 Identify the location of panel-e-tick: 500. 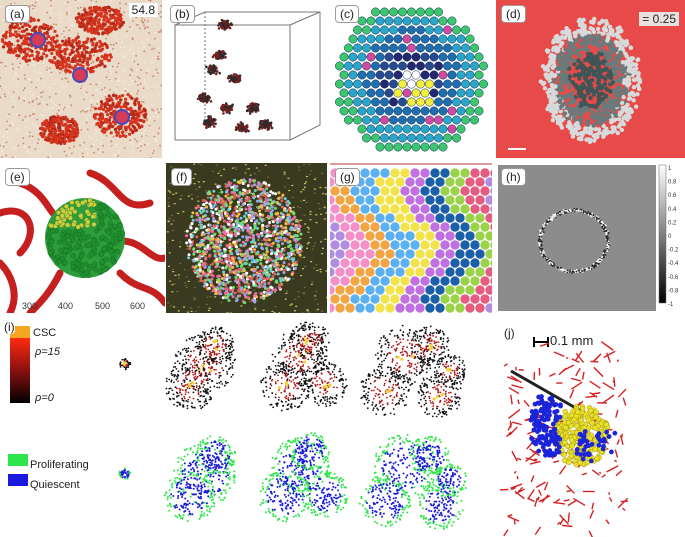
(102, 306).